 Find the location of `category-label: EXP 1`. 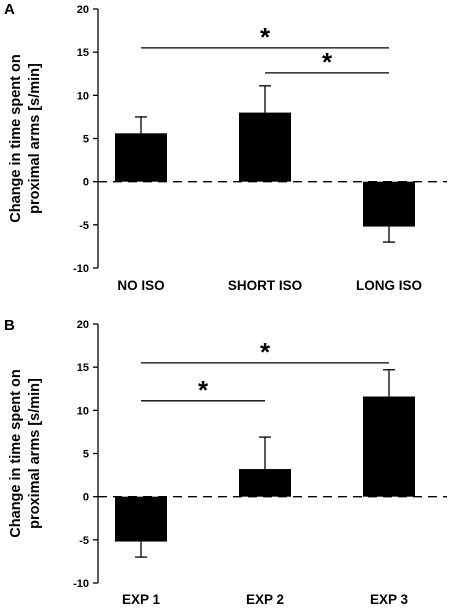

category-label: EXP 1 is located at coordinates (141, 599).